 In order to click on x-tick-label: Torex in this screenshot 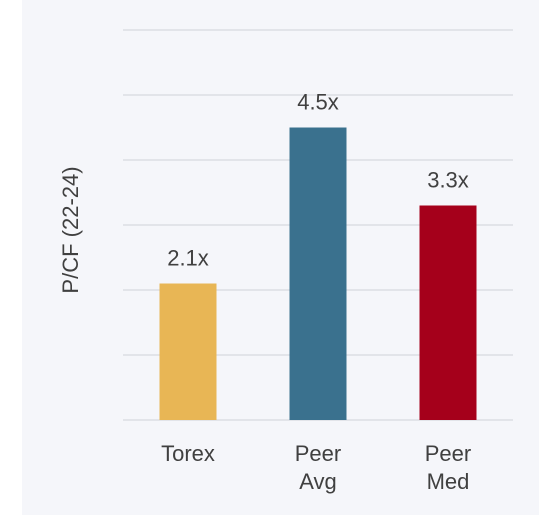, I will do `click(188, 453)`.